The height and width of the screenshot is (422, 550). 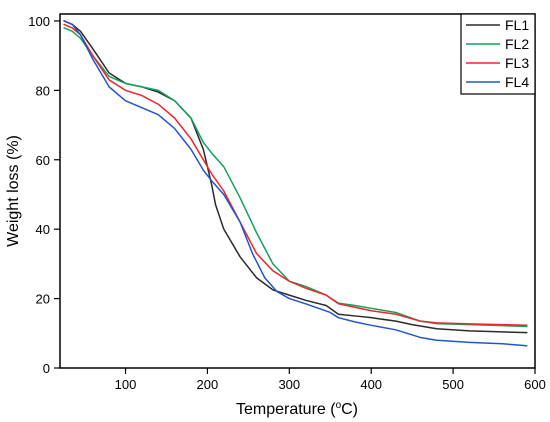 What do you see at coordinates (43, 229) in the screenshot?
I see `y-tick-label: 40` at bounding box center [43, 229].